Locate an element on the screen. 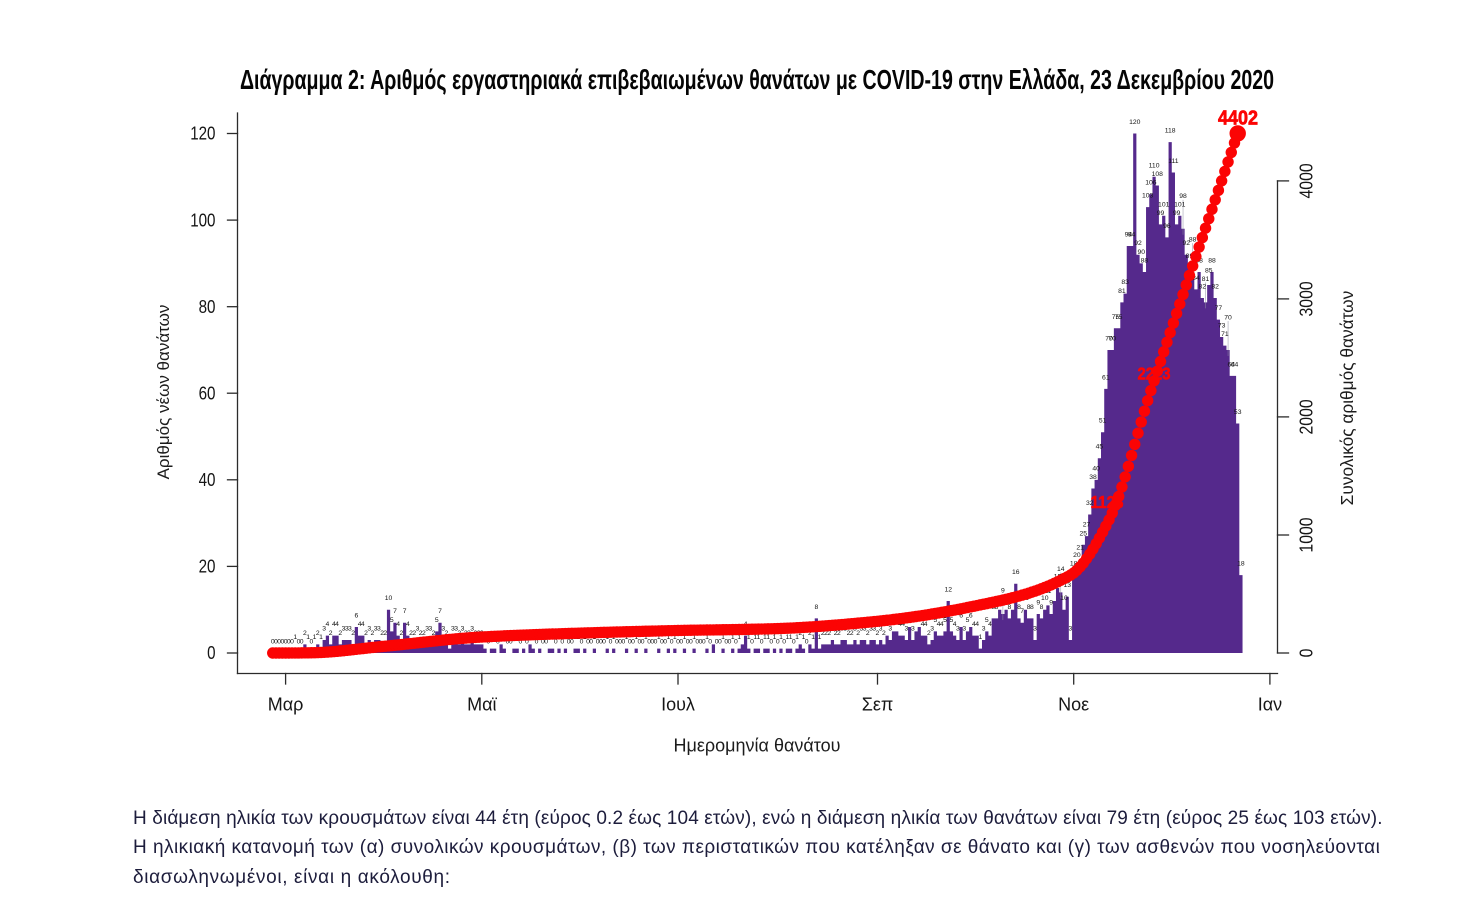 The image size is (1478, 920). svg-text: 40 is located at coordinates (207, 480).